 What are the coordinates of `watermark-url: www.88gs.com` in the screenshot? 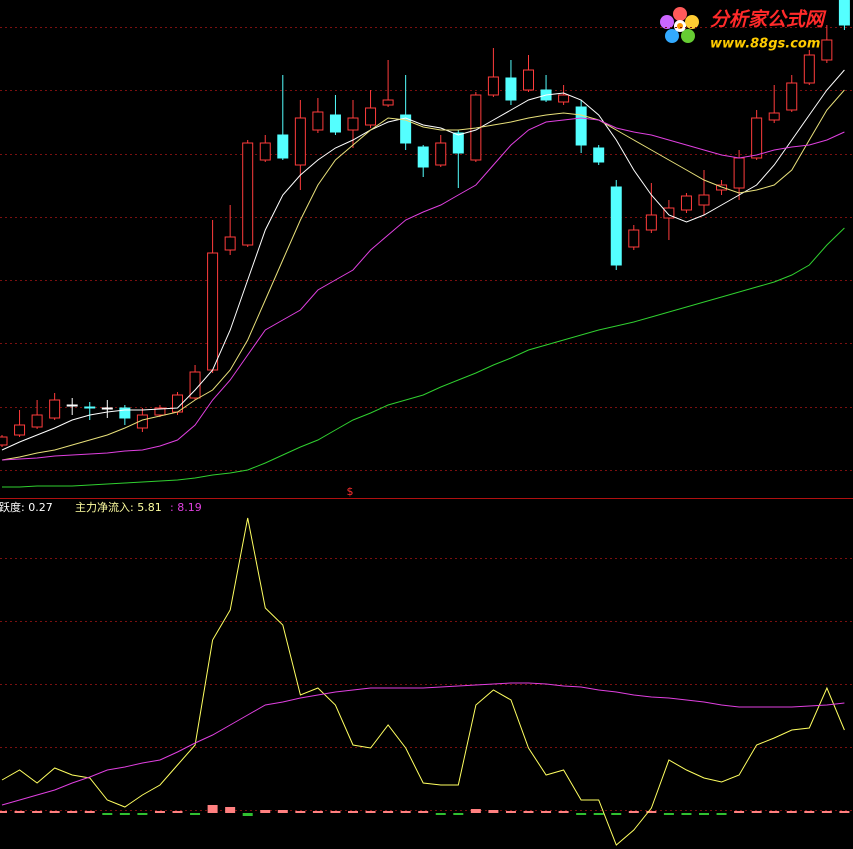 It's located at (765, 44).